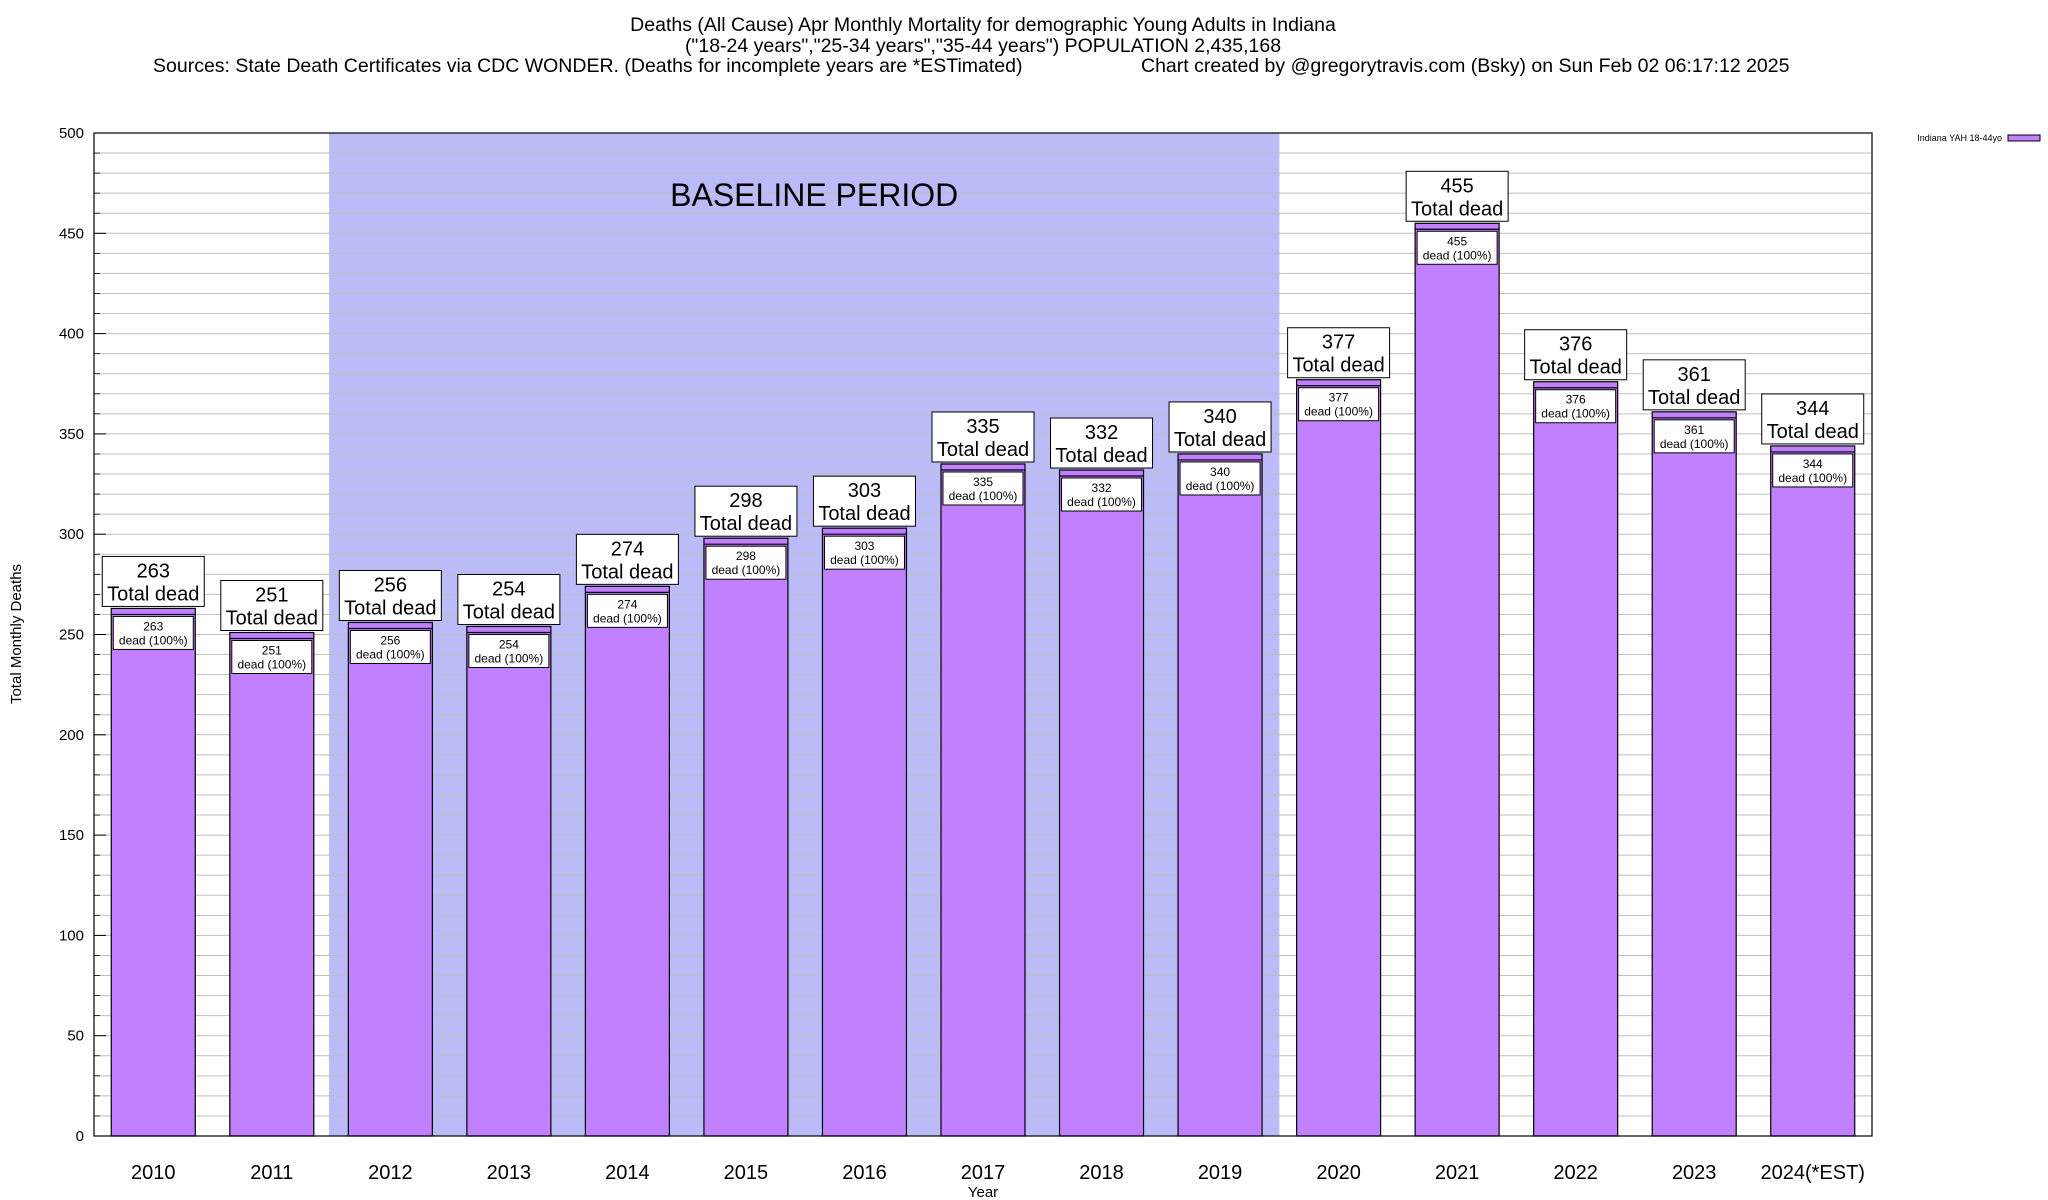 Image resolution: width=2048 pixels, height=1200 pixels. I want to click on inner-label-value: 340, so click(1220, 472).